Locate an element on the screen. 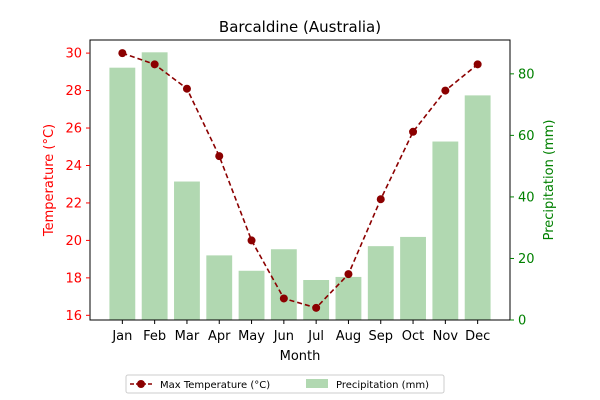  y-left-tick-label-18: 18 is located at coordinates (73, 278).